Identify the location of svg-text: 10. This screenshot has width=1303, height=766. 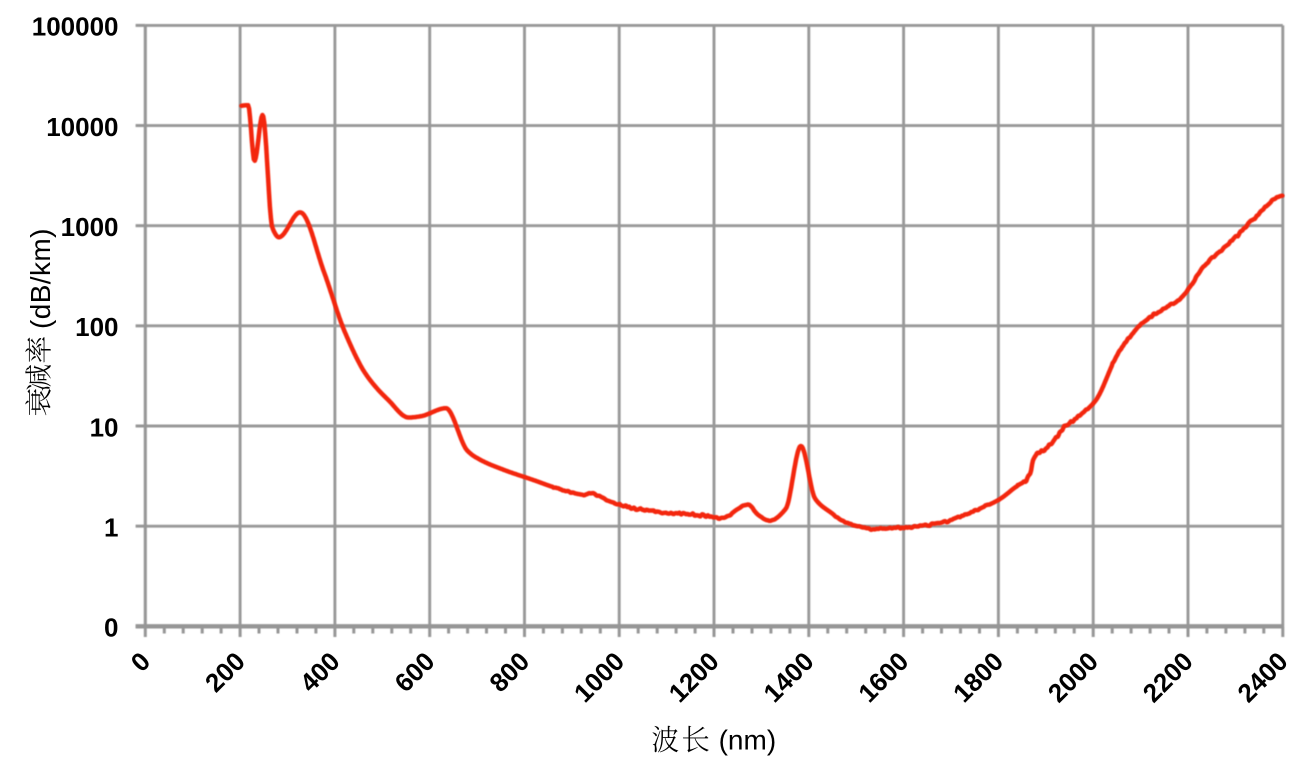
(104, 427).